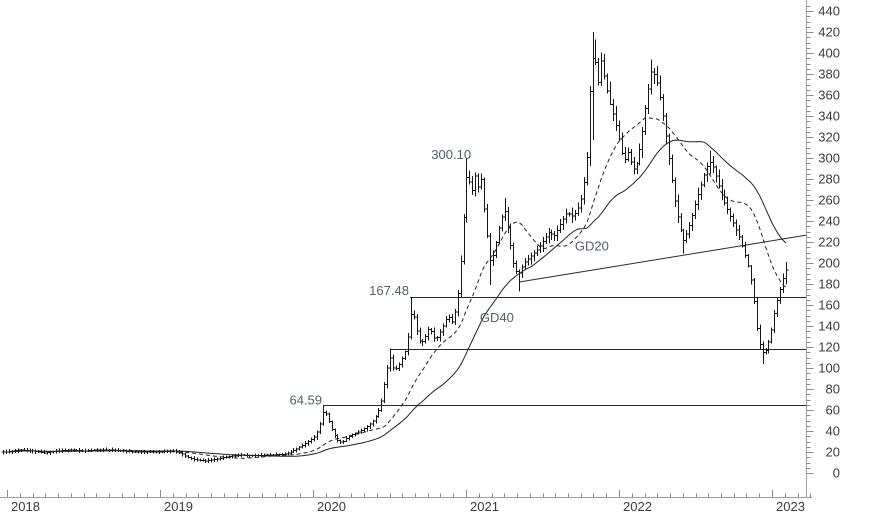 The image size is (874, 515). What do you see at coordinates (829, 179) in the screenshot?
I see `y-axis-tick-label: 280` at bounding box center [829, 179].